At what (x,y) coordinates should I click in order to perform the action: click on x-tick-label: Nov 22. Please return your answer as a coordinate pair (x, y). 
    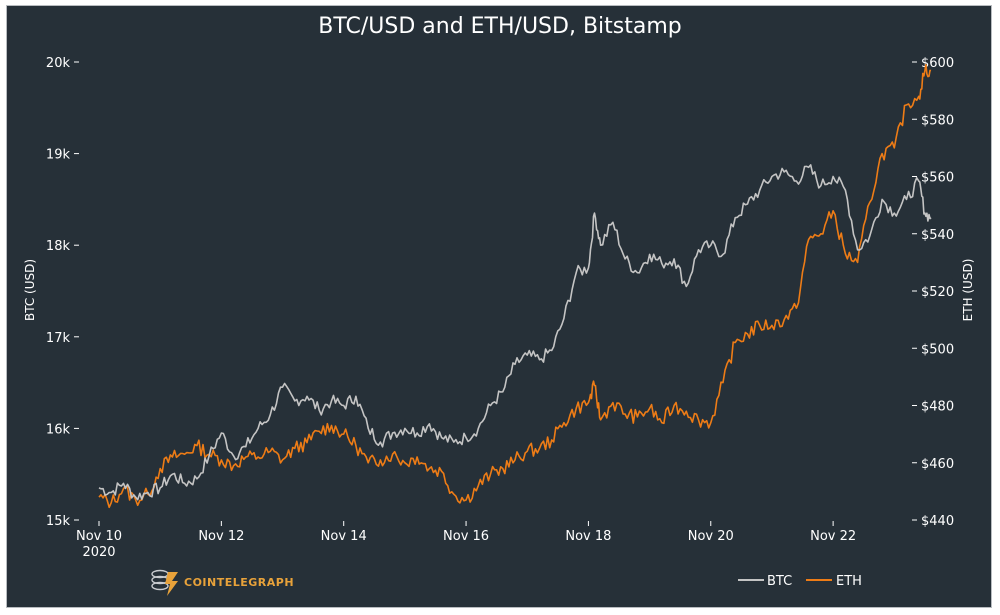
    Looking at the image, I should click on (833, 536).